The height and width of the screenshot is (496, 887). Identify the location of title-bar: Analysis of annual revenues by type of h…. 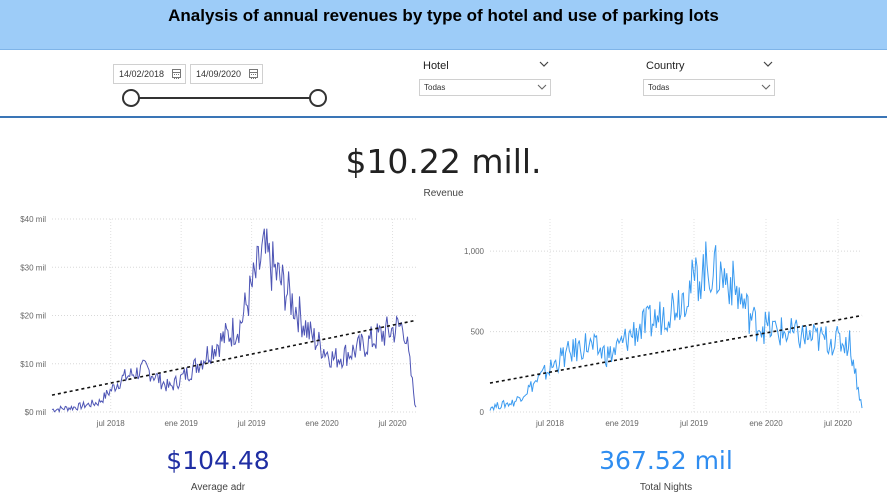
(443, 25).